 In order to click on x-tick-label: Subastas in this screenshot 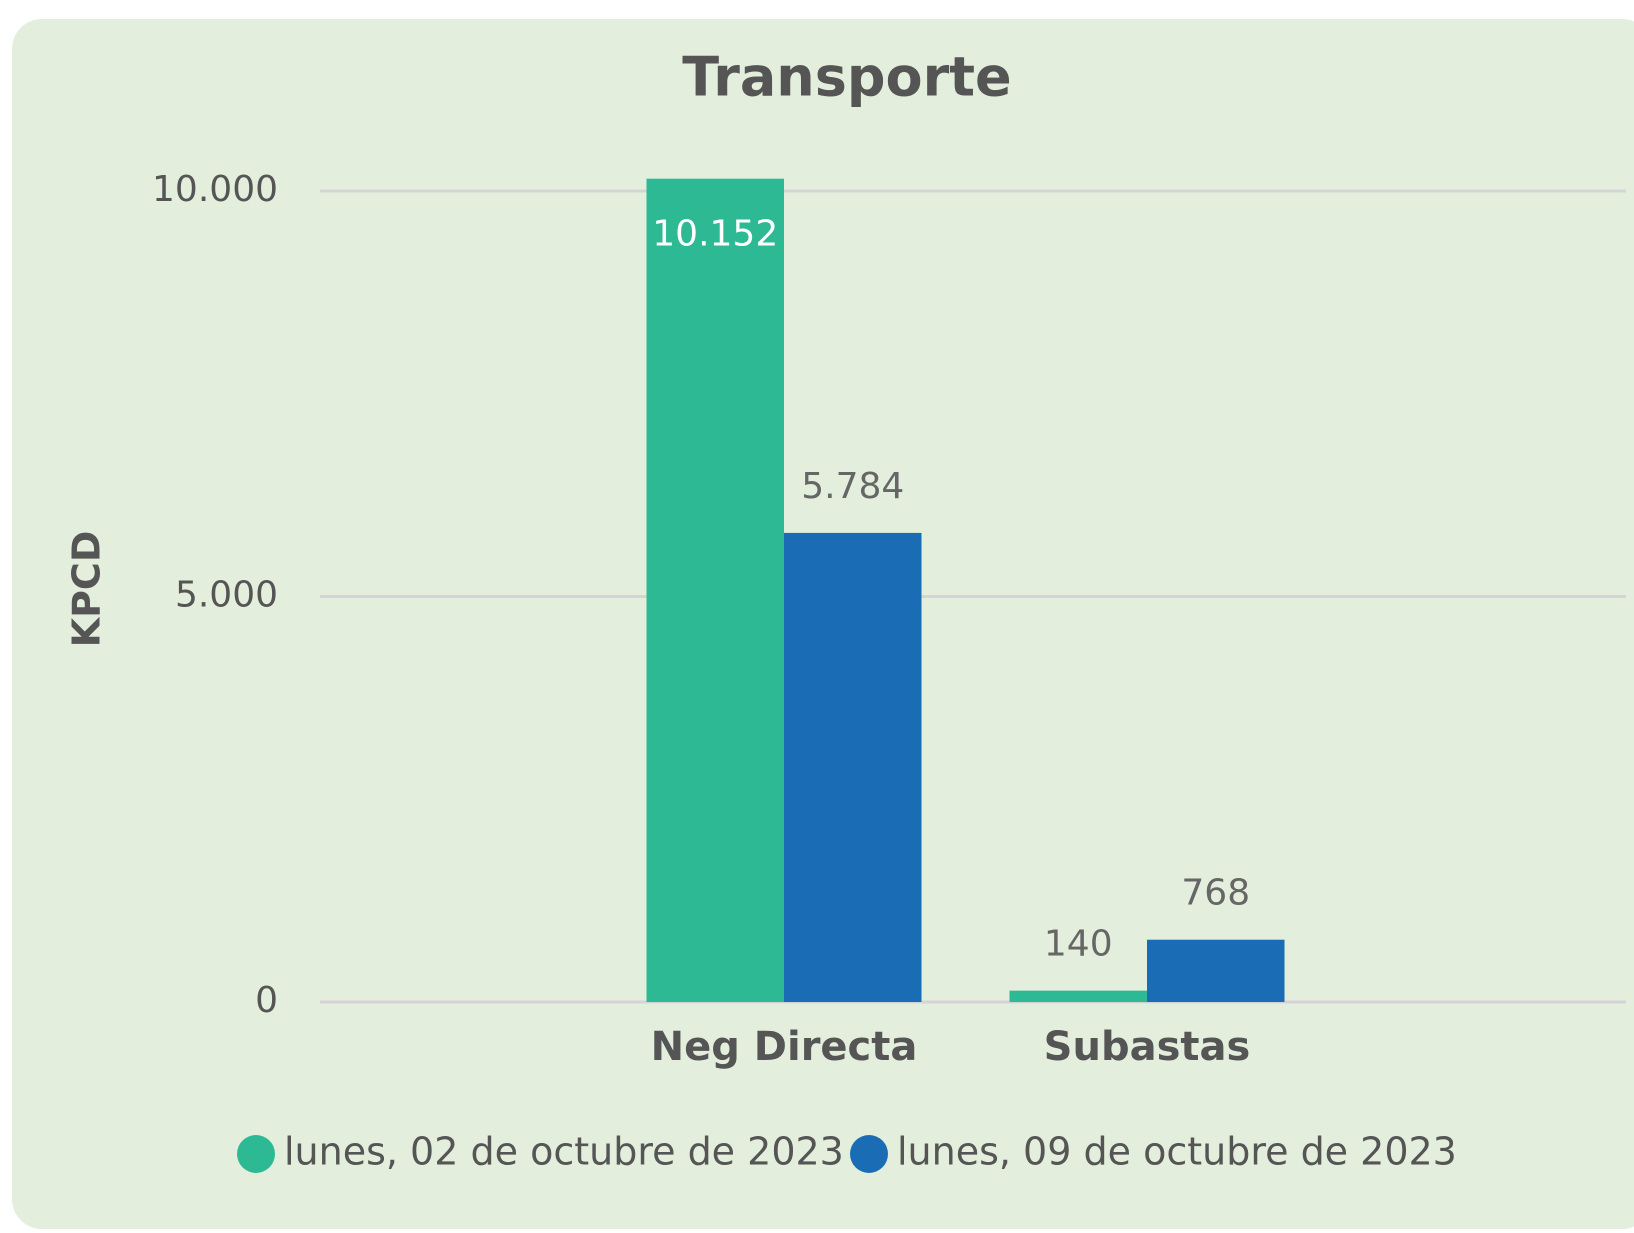, I will do `click(1147, 1047)`.